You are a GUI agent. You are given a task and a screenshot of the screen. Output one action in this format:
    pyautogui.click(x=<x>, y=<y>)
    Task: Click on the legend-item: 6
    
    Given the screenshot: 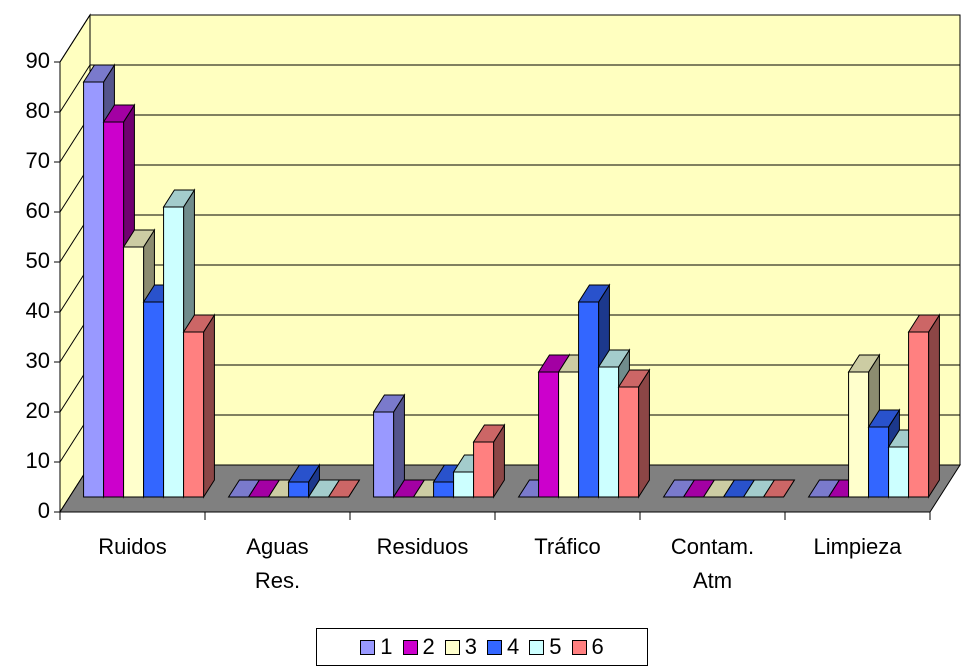 What is the action you would take?
    pyautogui.click(x=587, y=647)
    